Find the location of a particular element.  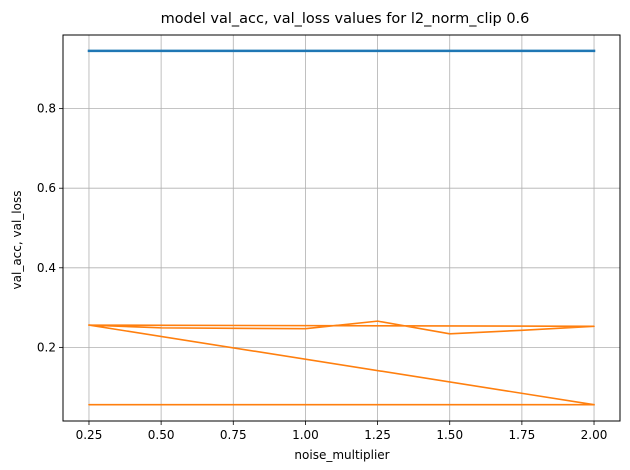

x-axis-ticks: 0.25 0.50 0.75 1.00 1.25 1.50 1.75 2.00 is located at coordinates (342, 431).